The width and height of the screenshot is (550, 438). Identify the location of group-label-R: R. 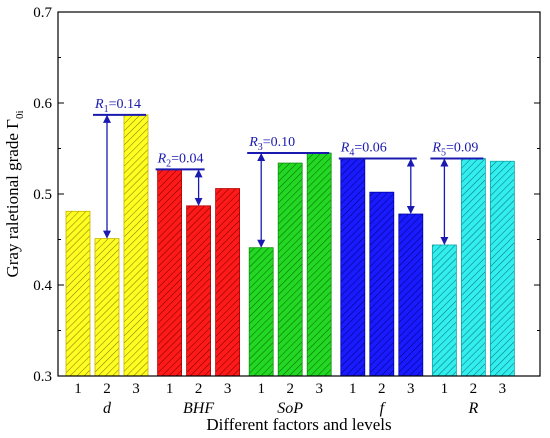
(473, 408).